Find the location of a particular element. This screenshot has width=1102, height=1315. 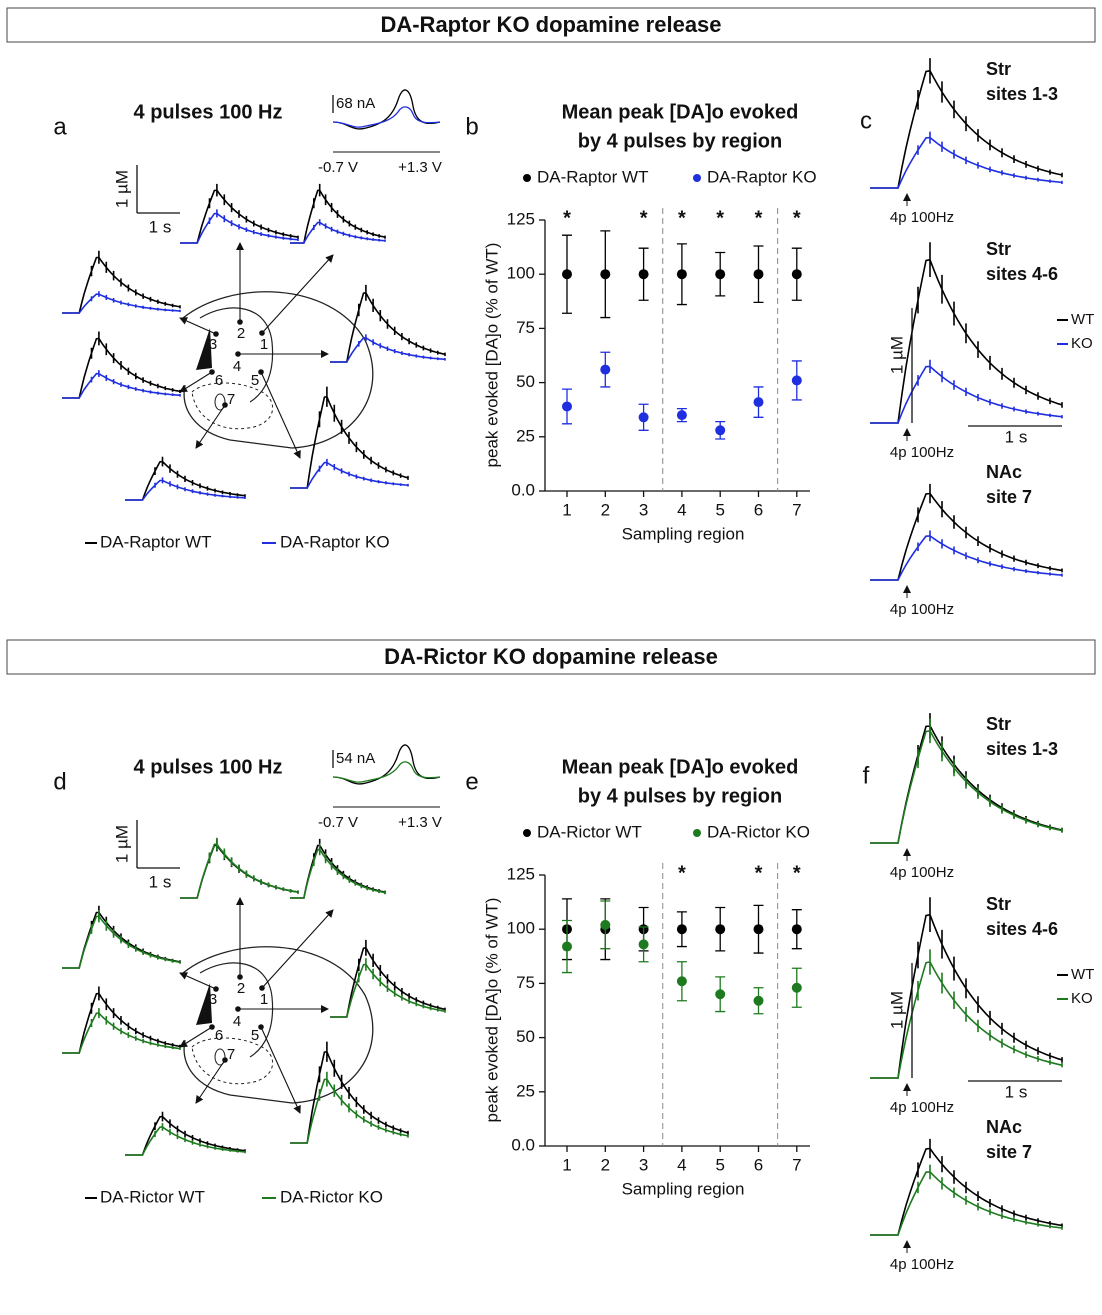

panel-label: c is located at coordinates (866, 120).